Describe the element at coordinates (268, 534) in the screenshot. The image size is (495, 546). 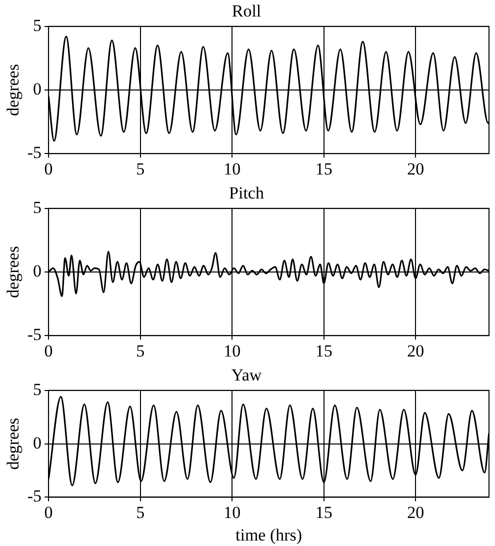
I see `x-axis-title: time (hrs)` at that location.